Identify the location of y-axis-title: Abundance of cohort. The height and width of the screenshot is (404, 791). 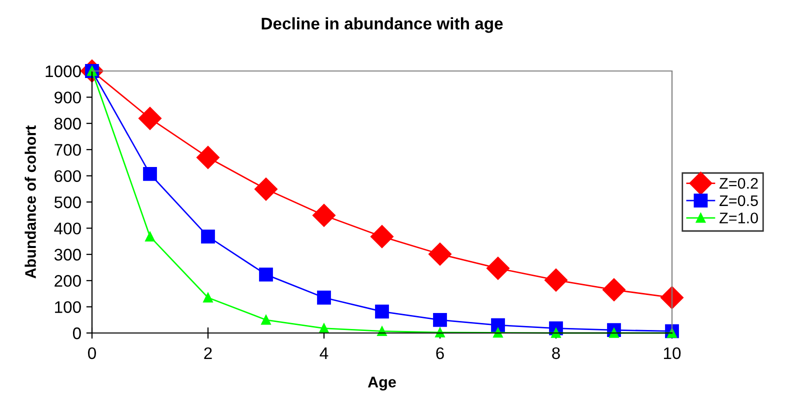
(30, 201).